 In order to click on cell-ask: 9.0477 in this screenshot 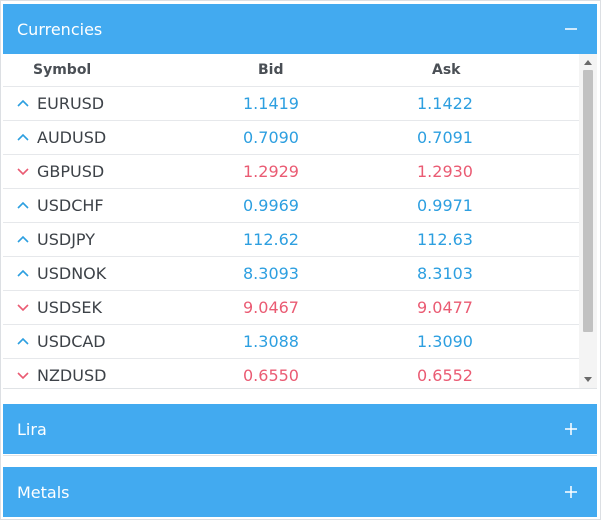, I will do `click(445, 307)`.